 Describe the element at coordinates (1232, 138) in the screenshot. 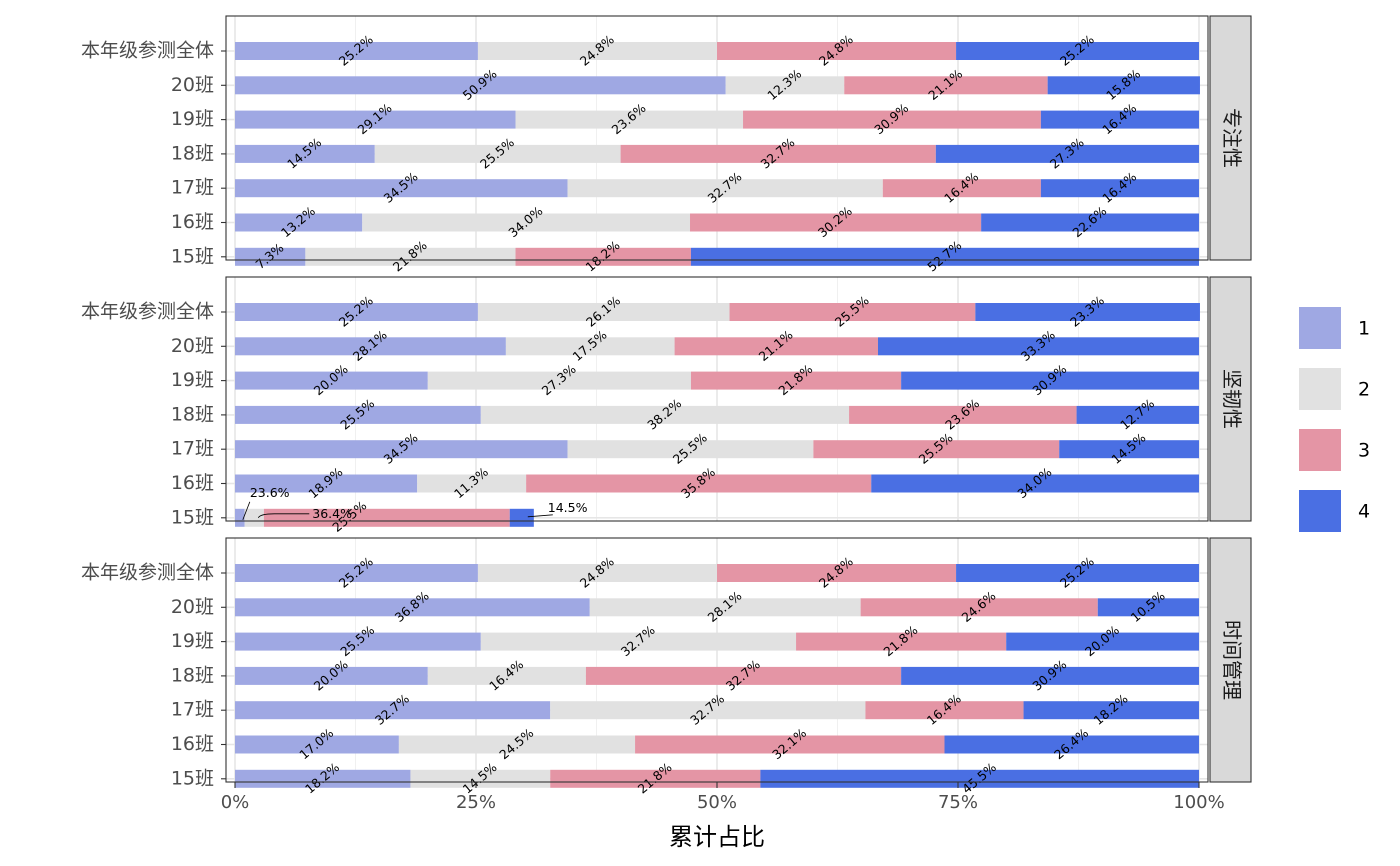

I see `facet-strip-label: 专注性` at that location.